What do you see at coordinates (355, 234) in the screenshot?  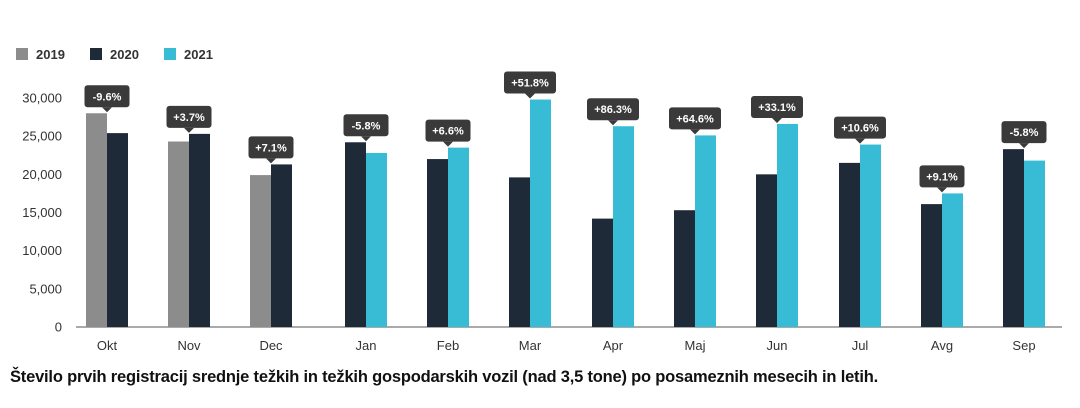 I see `bar-jan-2020` at bounding box center [355, 234].